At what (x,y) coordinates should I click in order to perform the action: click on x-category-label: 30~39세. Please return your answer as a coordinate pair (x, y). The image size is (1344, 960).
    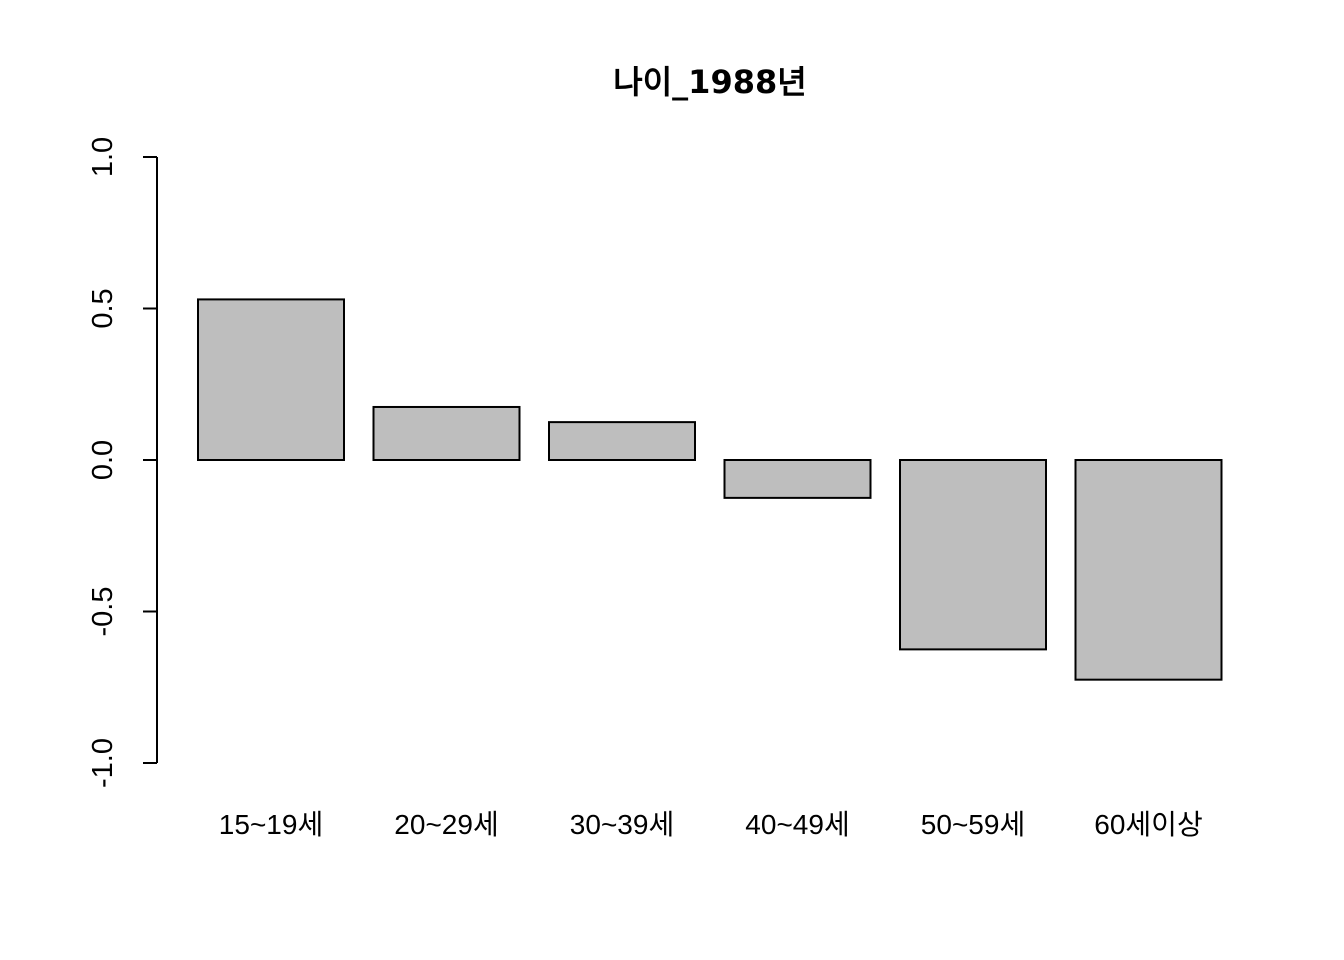
    Looking at the image, I should click on (622, 824).